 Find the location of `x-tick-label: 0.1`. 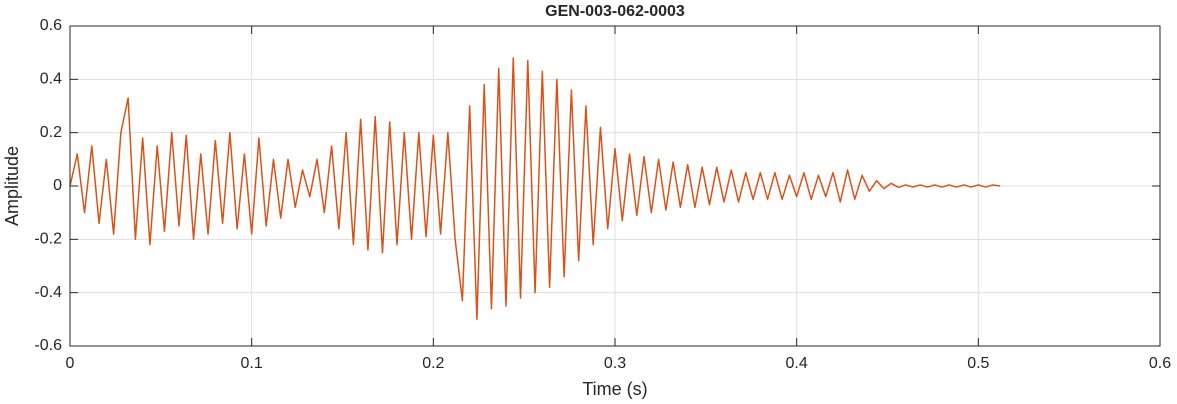

x-tick-label: 0.1 is located at coordinates (252, 363).